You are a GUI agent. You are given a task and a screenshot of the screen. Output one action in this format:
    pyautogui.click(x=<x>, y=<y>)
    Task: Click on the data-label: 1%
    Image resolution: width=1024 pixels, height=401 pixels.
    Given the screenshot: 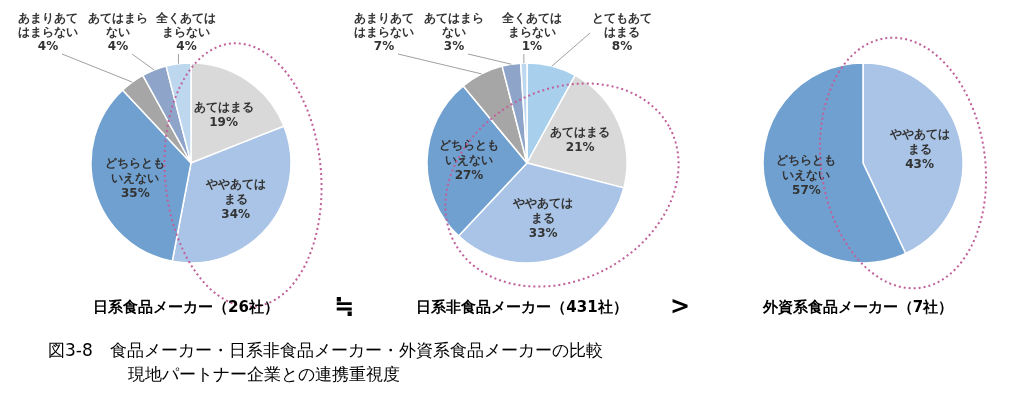 What is the action you would take?
    pyautogui.click(x=532, y=46)
    